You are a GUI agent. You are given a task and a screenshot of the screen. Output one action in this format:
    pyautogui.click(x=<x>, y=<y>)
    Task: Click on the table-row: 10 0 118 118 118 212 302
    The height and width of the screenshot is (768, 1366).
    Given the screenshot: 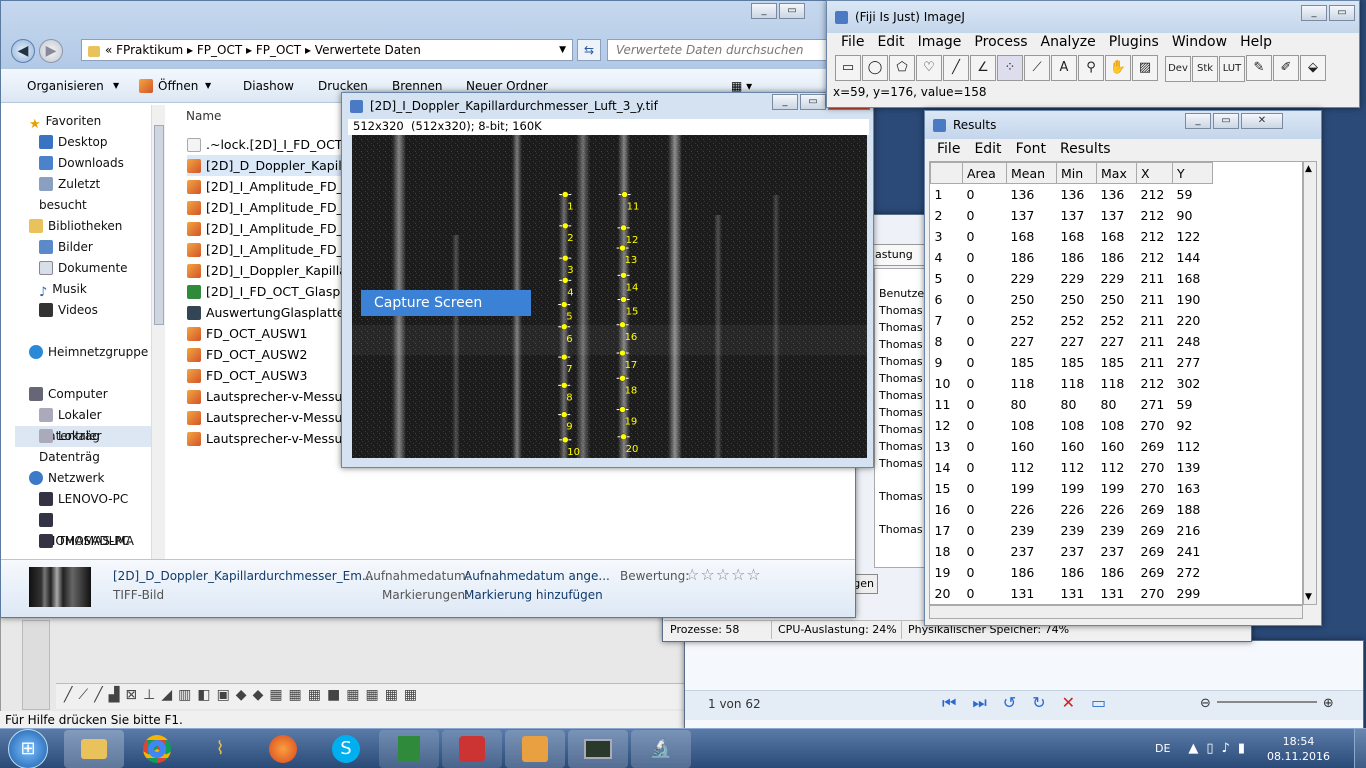 What is the action you would take?
    pyautogui.click(x=1072, y=383)
    